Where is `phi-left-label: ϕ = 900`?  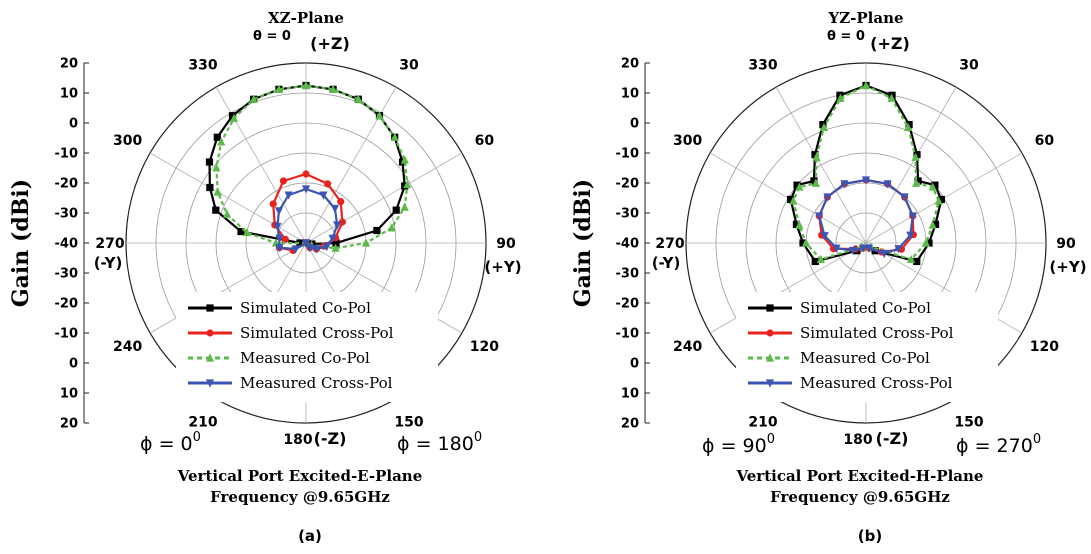
phi-left-label: ϕ = 900 is located at coordinates (738, 444).